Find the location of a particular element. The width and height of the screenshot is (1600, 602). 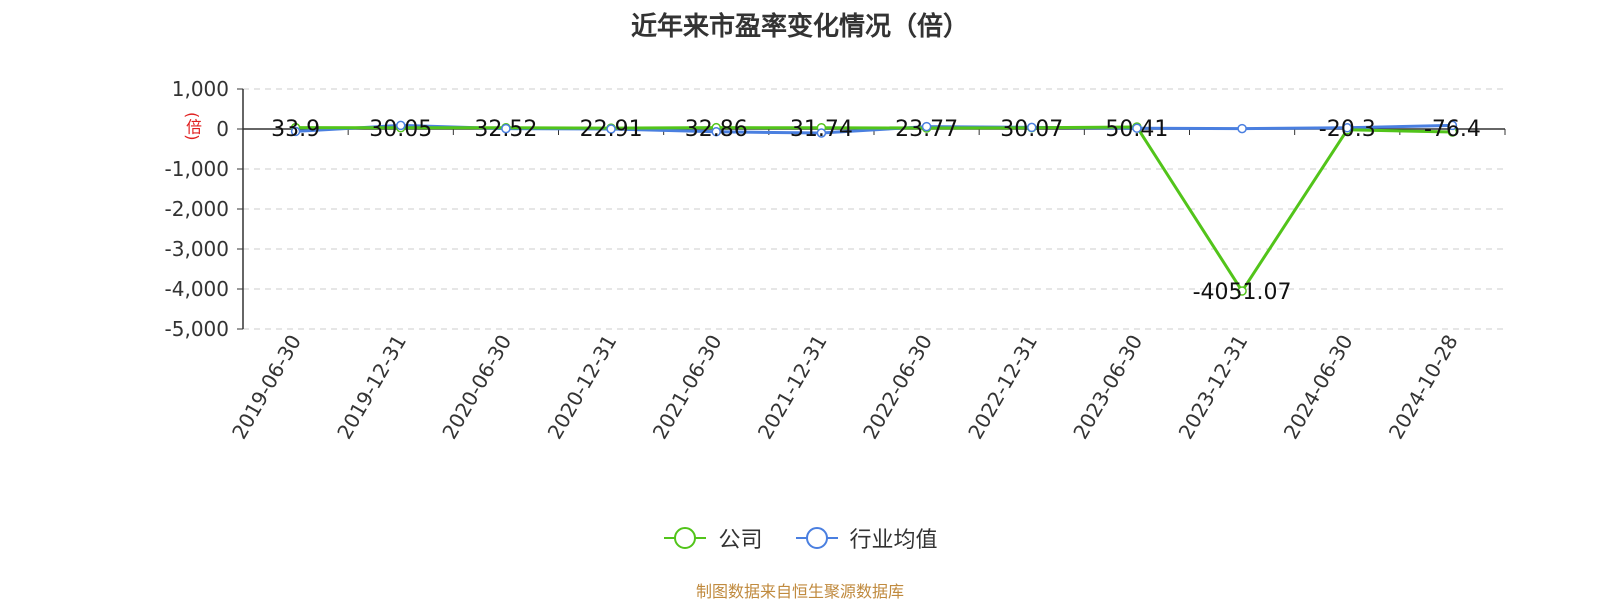

data-label-company: -4051.07 is located at coordinates (1242, 292).